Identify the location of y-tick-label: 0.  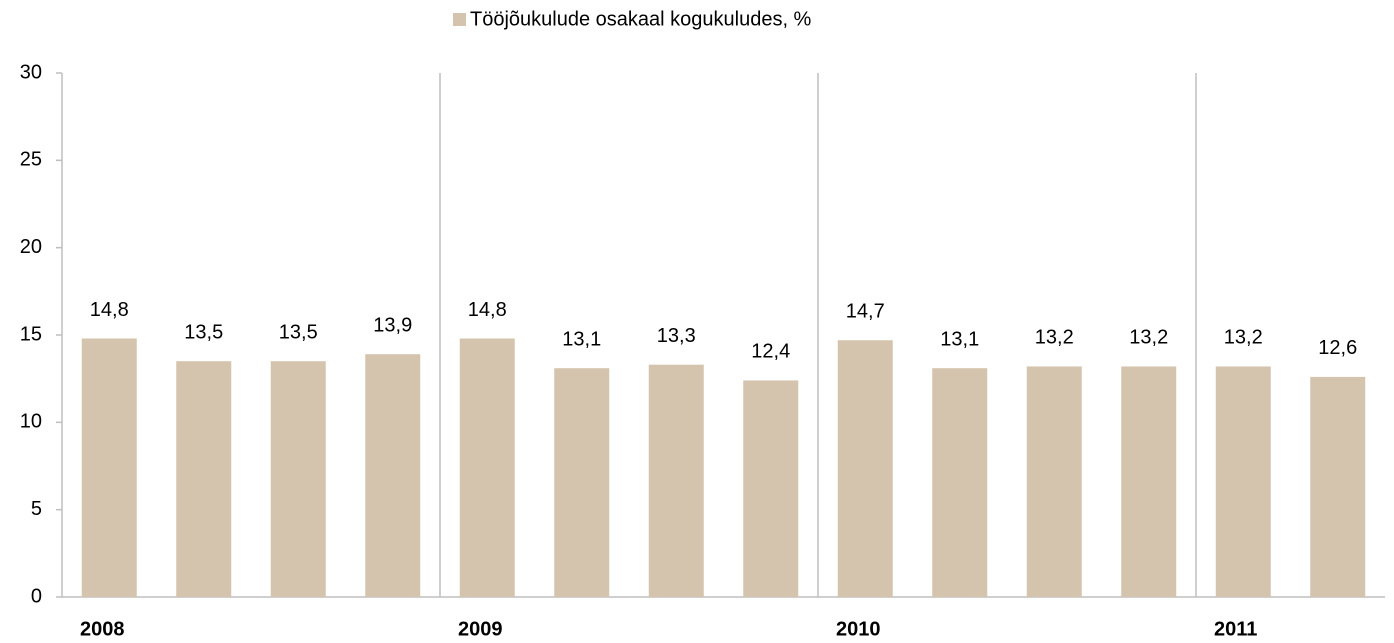
(36, 596).